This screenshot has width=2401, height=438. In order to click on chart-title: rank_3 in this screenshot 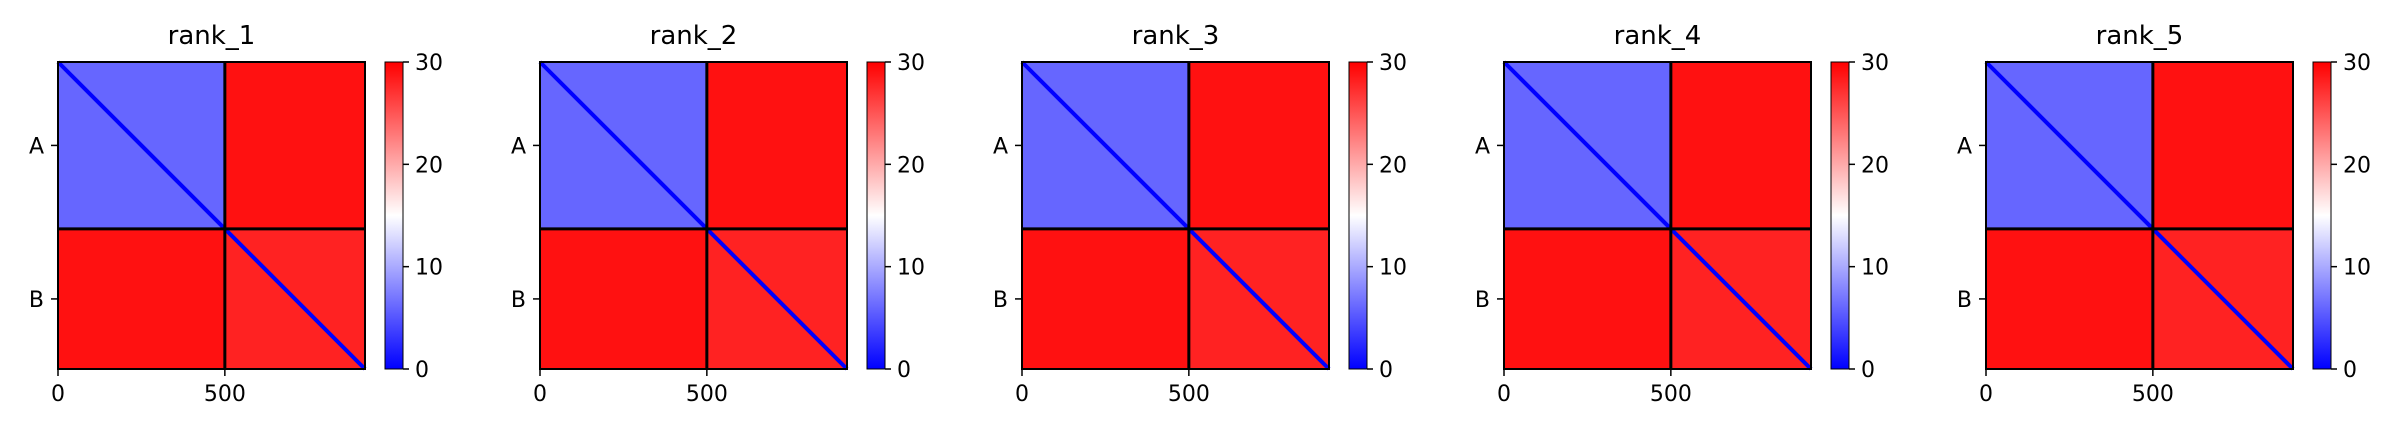, I will do `click(1176, 36)`.